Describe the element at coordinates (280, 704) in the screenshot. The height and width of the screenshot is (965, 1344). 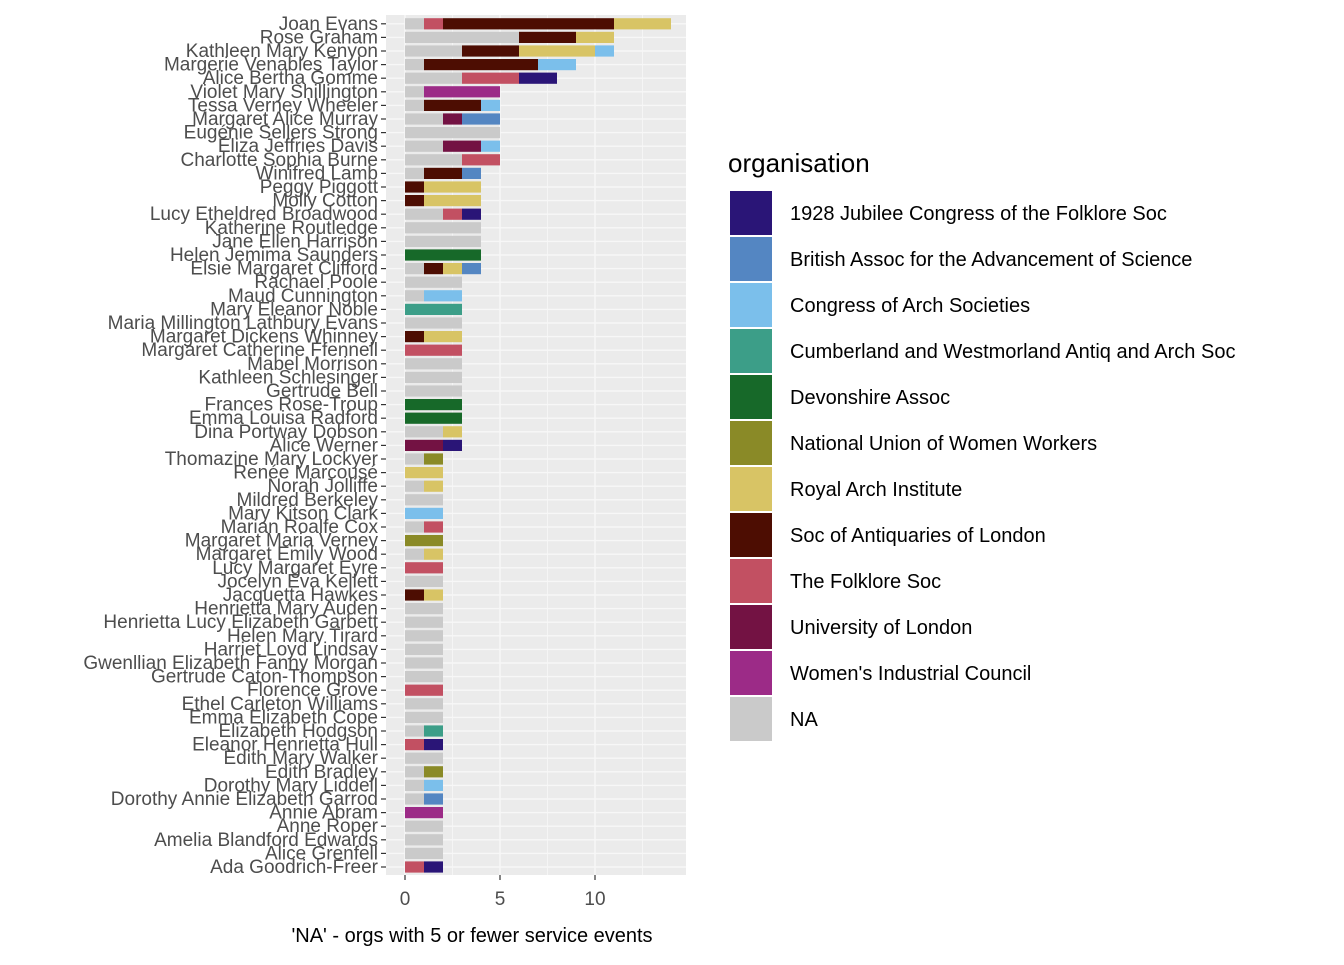
I see `y-tick-label: Ethel Carleton Williams` at that location.